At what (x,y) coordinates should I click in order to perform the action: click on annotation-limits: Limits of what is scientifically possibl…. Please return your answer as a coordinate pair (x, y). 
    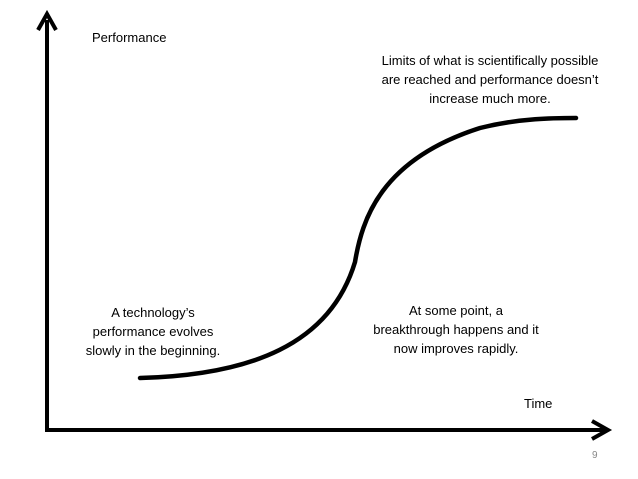
    Looking at the image, I should click on (490, 79).